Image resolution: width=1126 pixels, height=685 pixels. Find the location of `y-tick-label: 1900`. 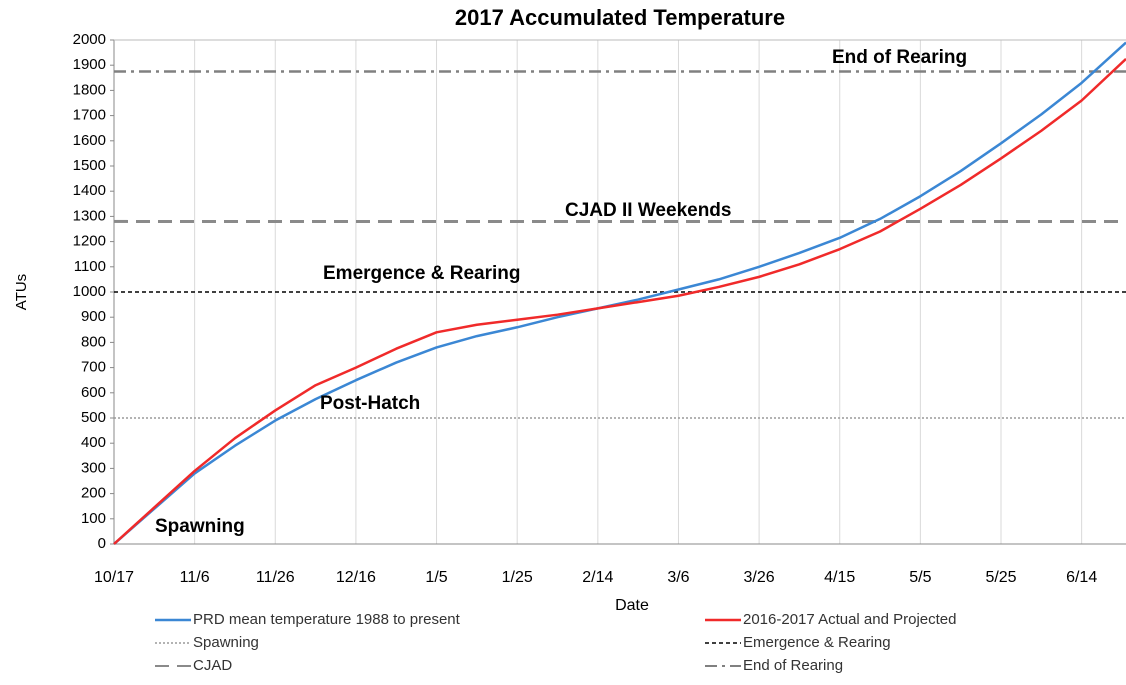

y-tick-label: 1900 is located at coordinates (89, 64).